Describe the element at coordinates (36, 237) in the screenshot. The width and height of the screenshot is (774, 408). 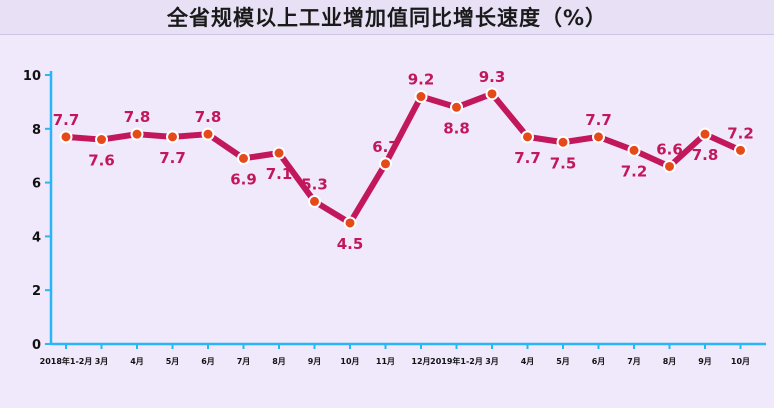
I see `y-tick-label: 4` at that location.